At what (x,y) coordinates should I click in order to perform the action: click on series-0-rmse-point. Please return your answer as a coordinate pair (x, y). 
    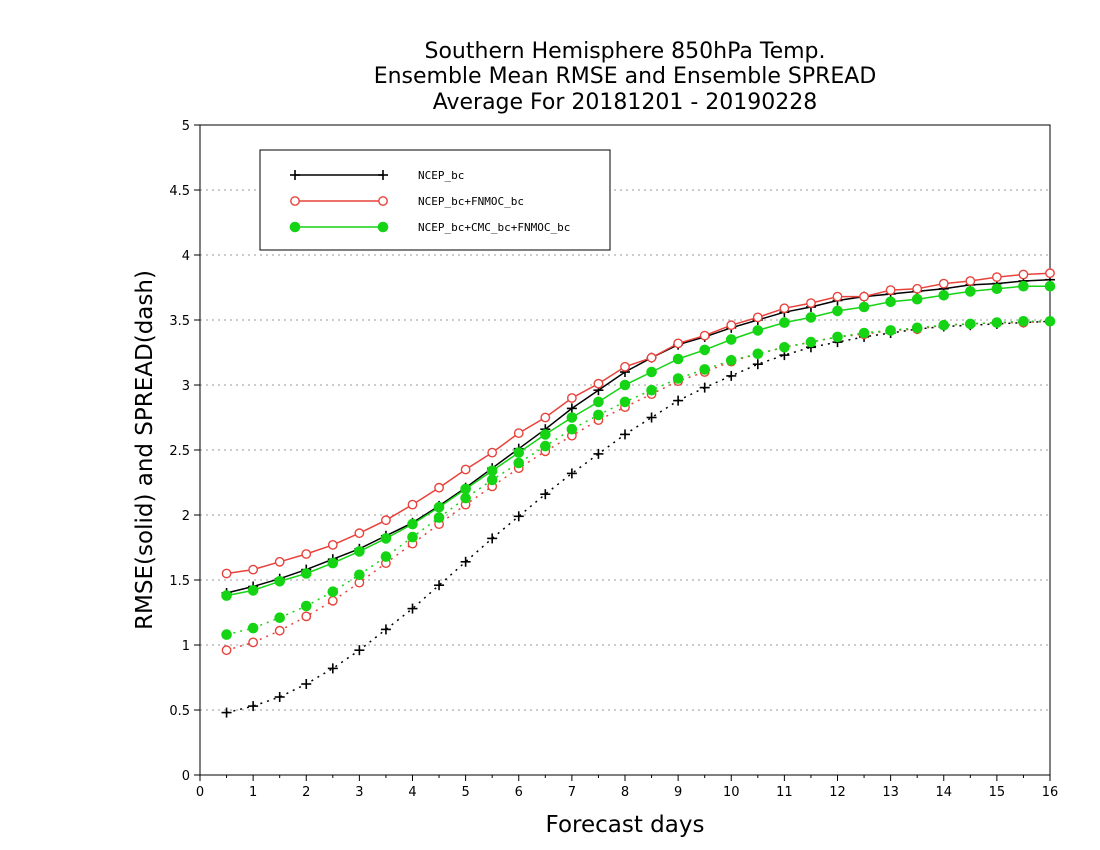
    Looking at the image, I should click on (571, 408).